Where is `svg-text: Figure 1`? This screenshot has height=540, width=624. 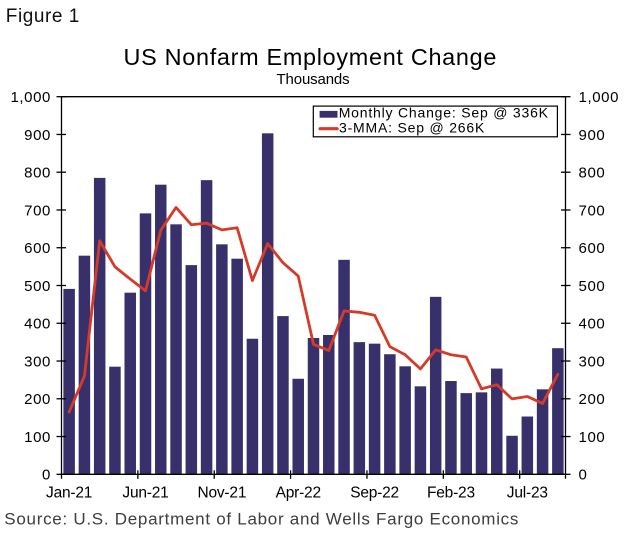
svg-text: Figure 1 is located at coordinates (43, 16).